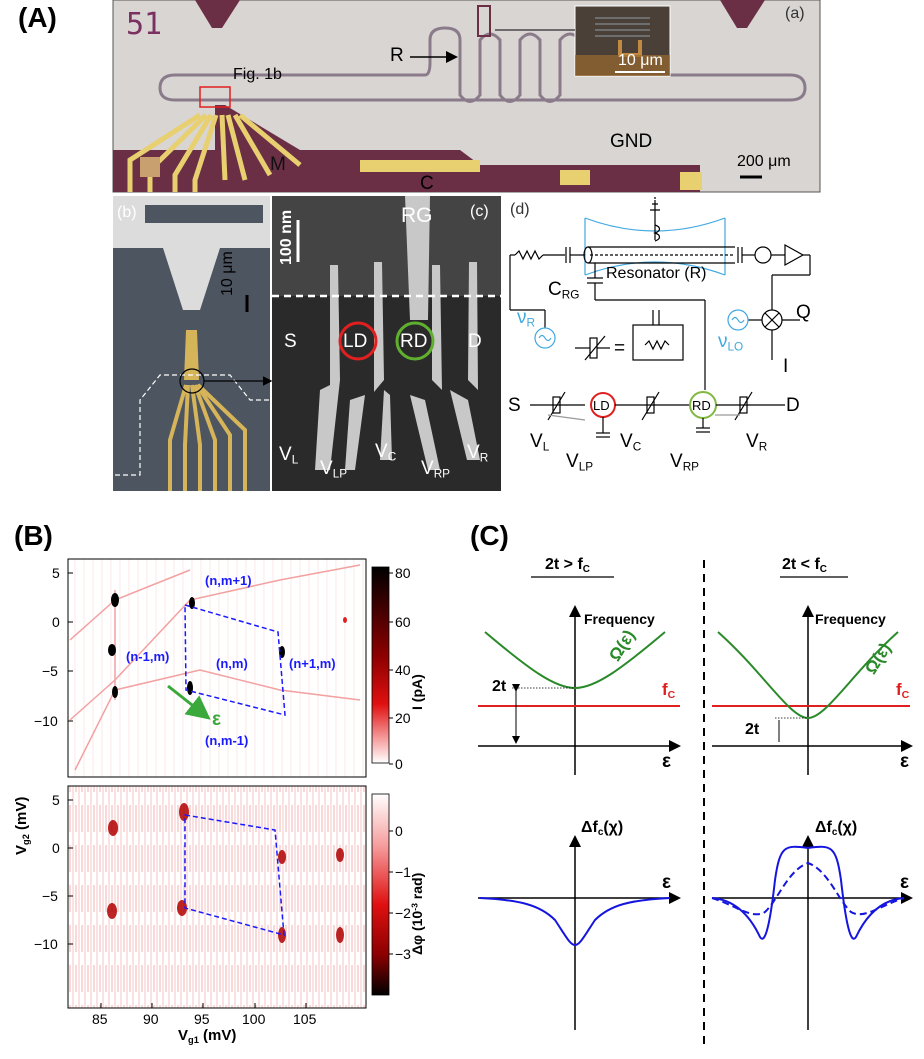 The width and height of the screenshot is (924, 1059). What do you see at coordinates (514, 405) in the screenshot?
I see `circuit-s-label: S` at bounding box center [514, 405].